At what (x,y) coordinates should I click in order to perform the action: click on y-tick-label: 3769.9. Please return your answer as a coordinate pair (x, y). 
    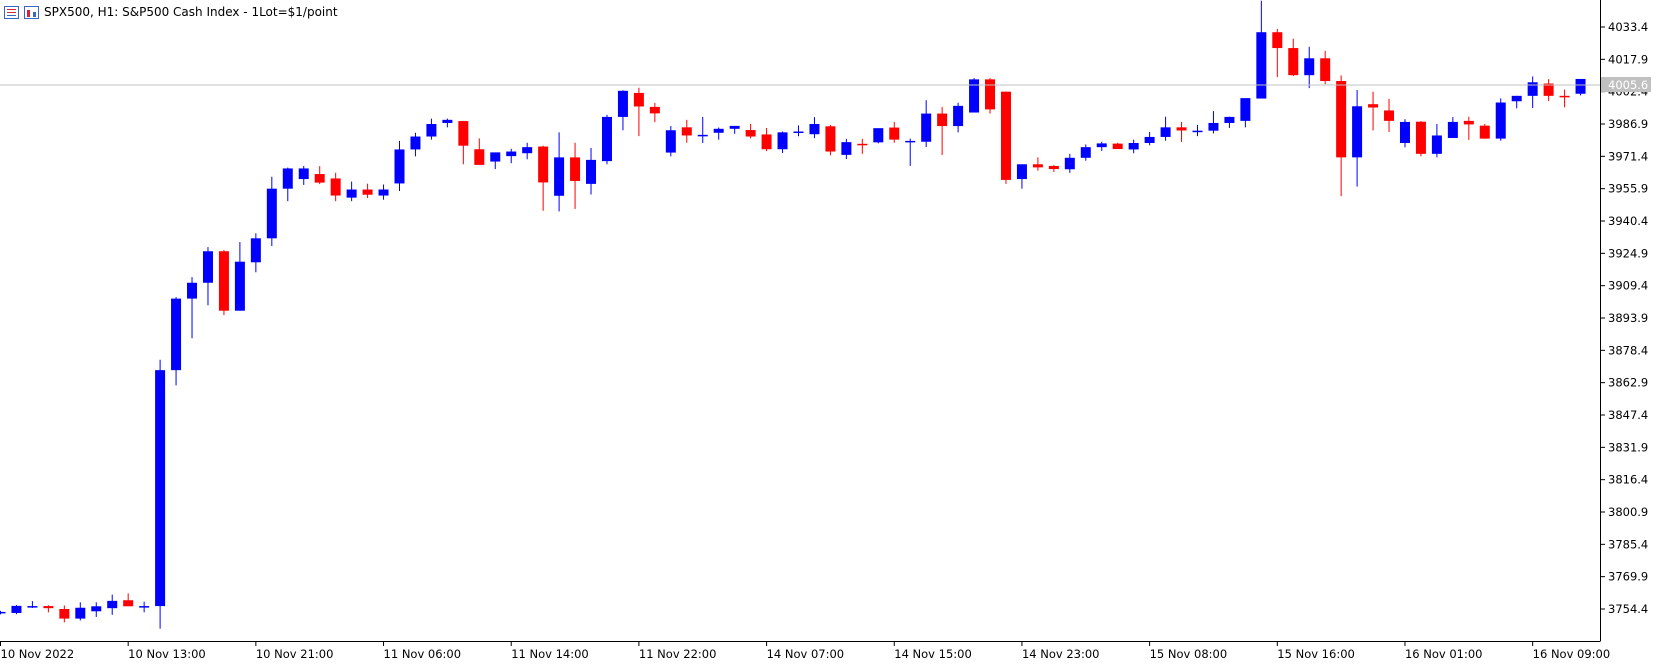
    Looking at the image, I should click on (1628, 577).